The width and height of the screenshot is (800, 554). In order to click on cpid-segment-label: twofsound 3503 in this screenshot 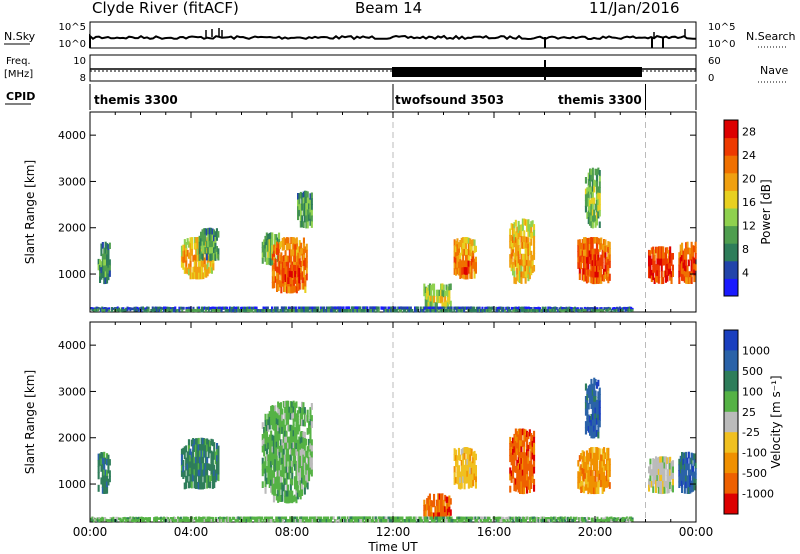, I will do `click(449, 100)`.